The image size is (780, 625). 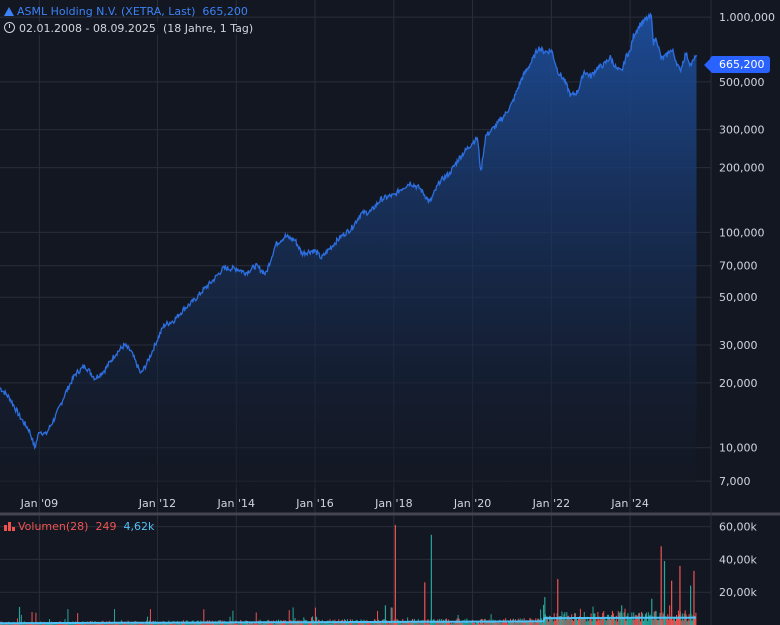 I want to click on price-tick-label: 20,000, so click(x=738, y=383).